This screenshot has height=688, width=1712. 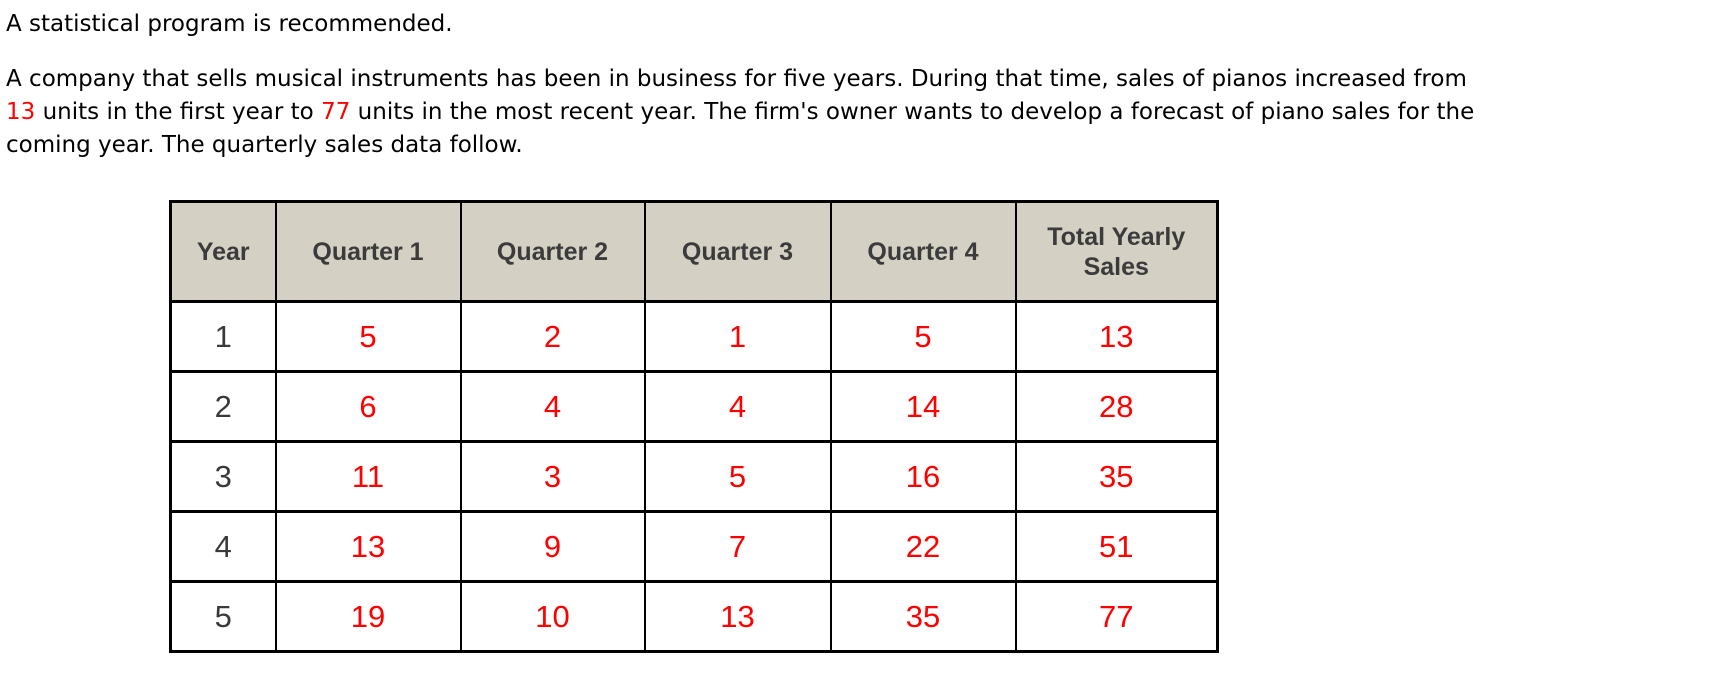 What do you see at coordinates (1116, 546) in the screenshot?
I see `table-cell-total: 51` at bounding box center [1116, 546].